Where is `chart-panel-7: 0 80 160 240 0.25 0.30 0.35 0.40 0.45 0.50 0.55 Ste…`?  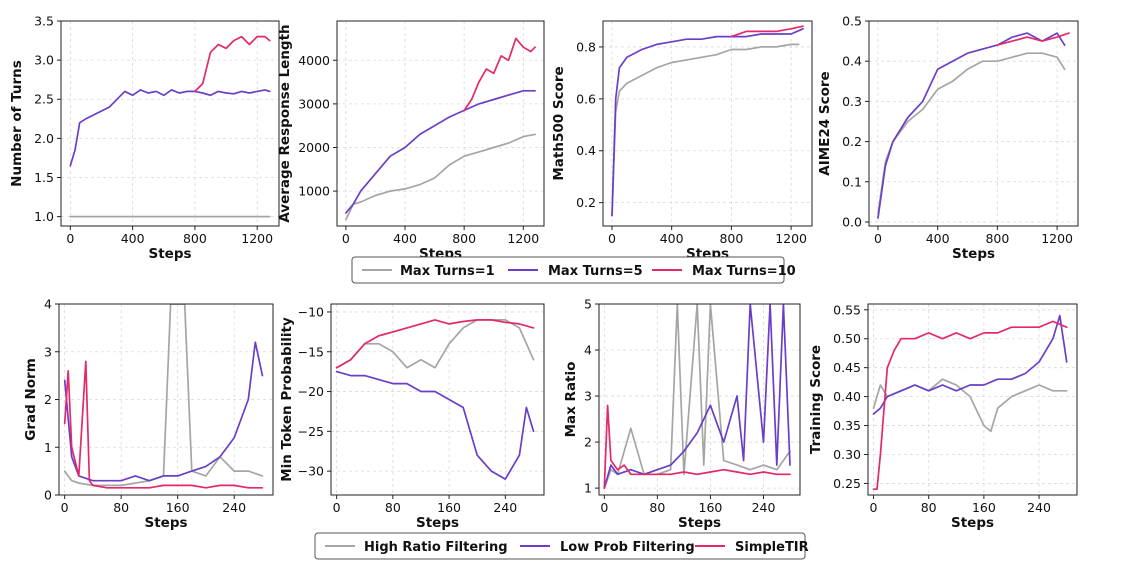 chart-panel-7: 0 80 160 240 0.25 0.30 0.35 0.40 0.45 0.50 0.55 Ste… is located at coordinates (943, 416).